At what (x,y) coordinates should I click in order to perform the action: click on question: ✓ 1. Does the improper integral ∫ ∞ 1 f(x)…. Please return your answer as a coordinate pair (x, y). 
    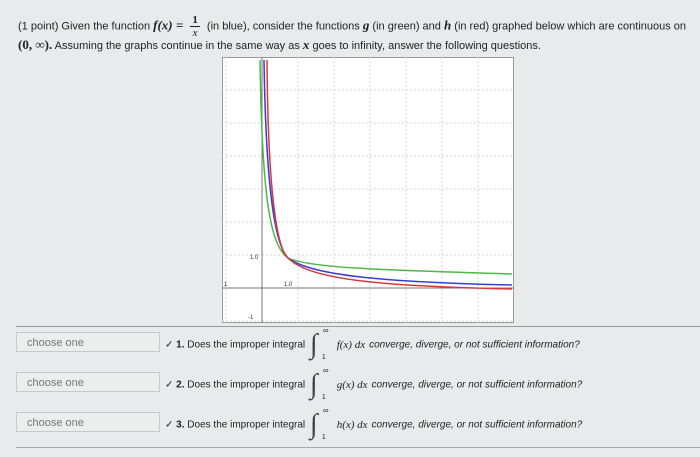
    Looking at the image, I should click on (372, 343).